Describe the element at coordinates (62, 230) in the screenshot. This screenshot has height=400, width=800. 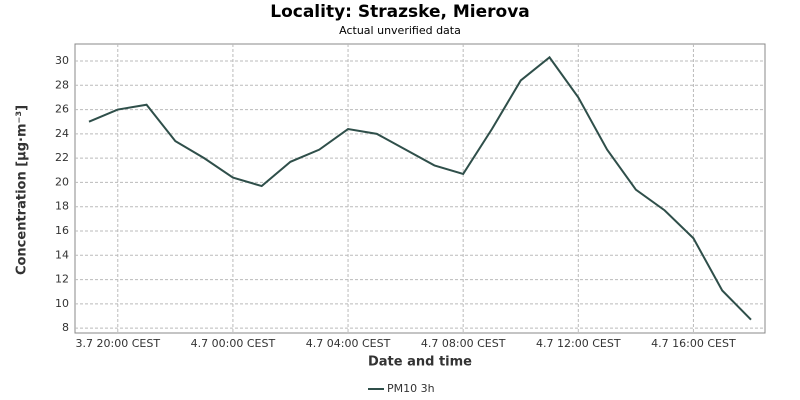
I see `y-tick-label: 16` at that location.